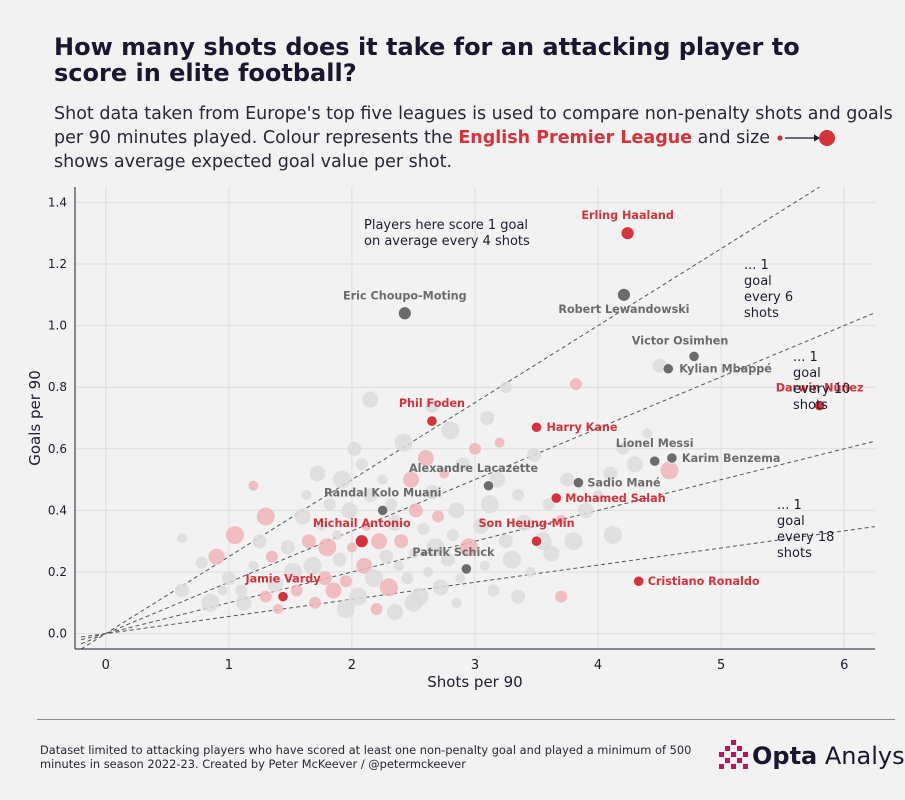  What do you see at coordinates (624, 483) in the screenshot?
I see `player-label: Sadio Mané` at bounding box center [624, 483].